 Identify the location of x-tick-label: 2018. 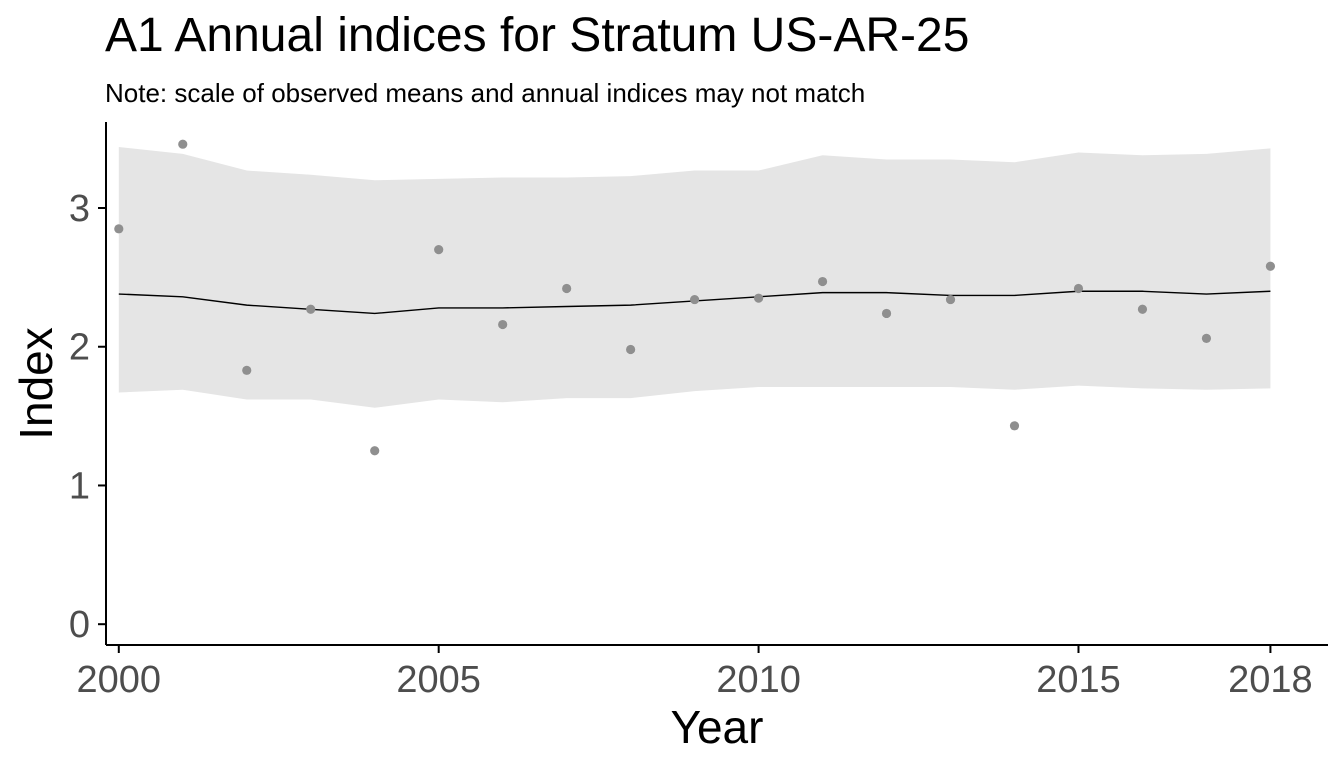
(1270, 680).